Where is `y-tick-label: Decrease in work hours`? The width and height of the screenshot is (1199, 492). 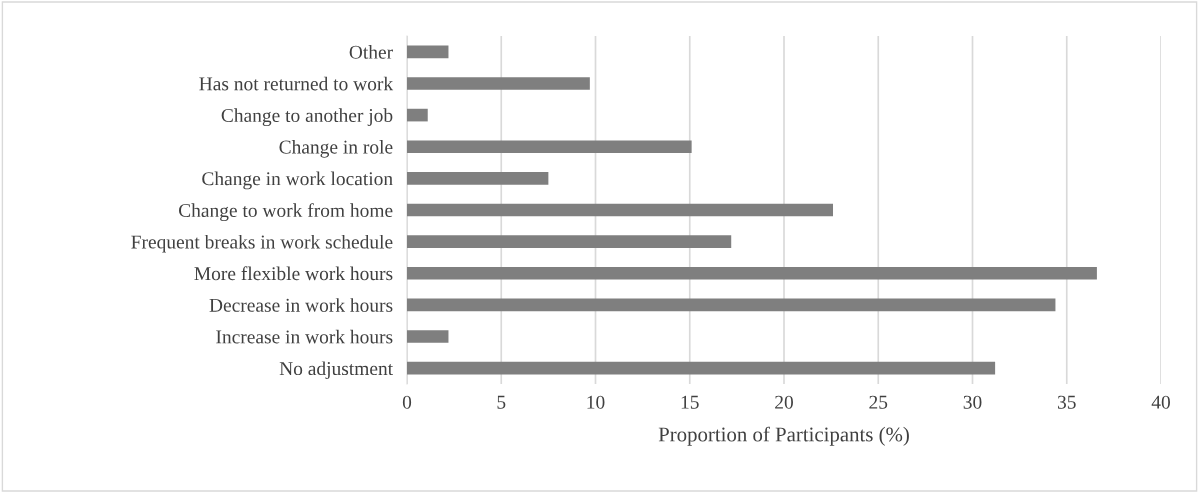
y-tick-label: Decrease in work hours is located at coordinates (301, 305).